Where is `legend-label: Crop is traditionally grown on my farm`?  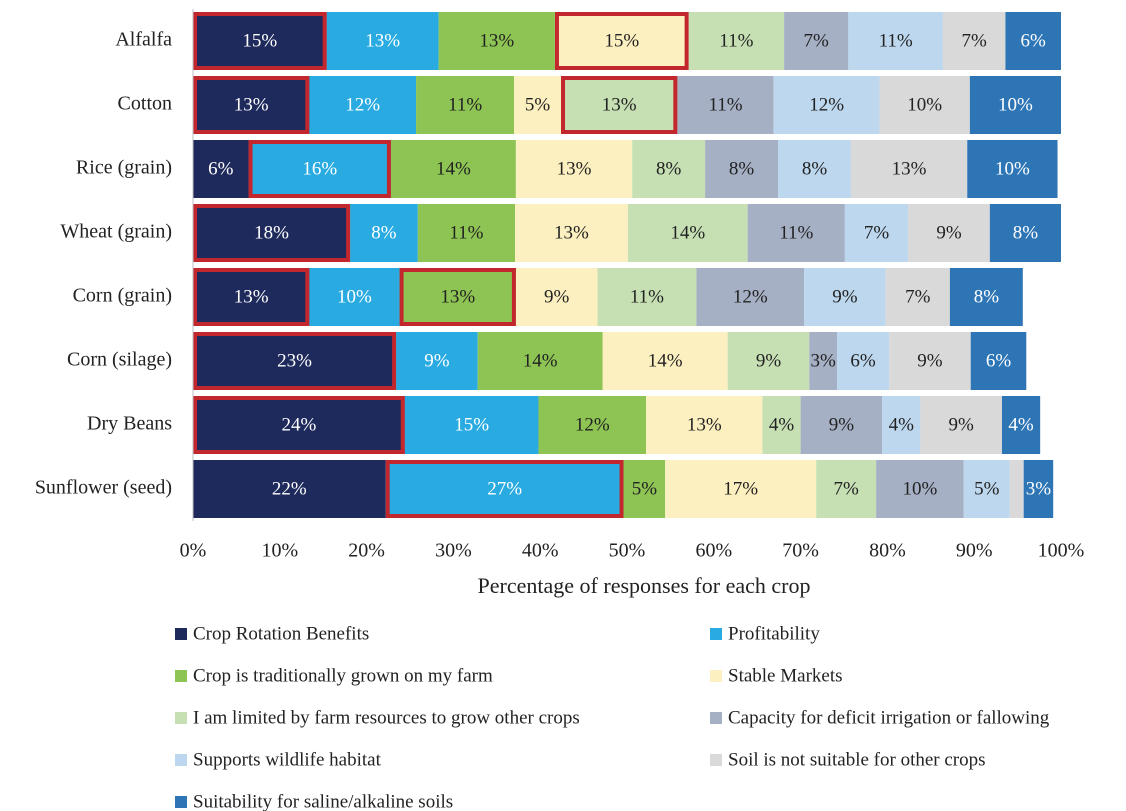 legend-label: Crop is traditionally grown on my farm is located at coordinates (343, 675).